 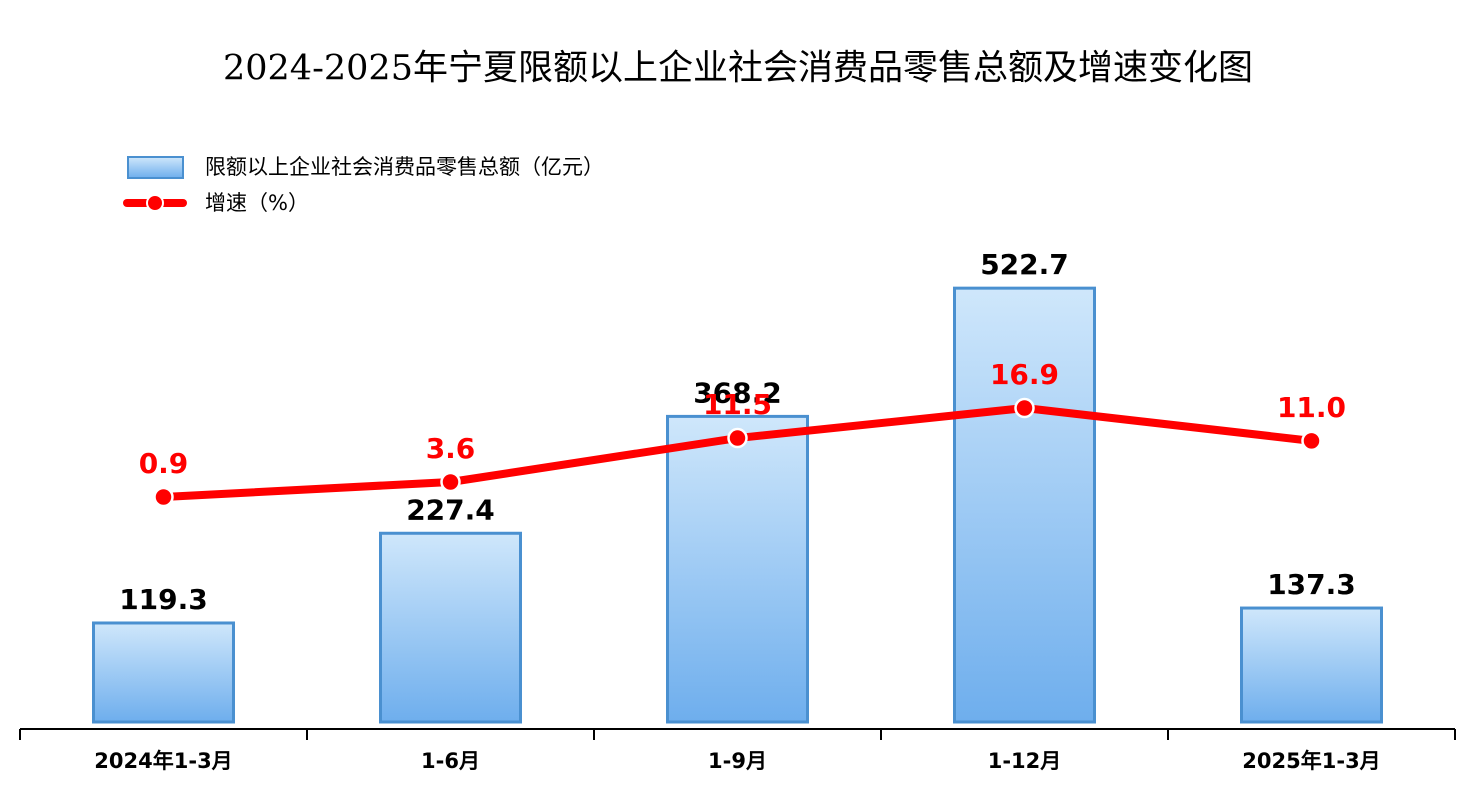 I want to click on legend-label: 增速（%）, so click(x=257, y=203).